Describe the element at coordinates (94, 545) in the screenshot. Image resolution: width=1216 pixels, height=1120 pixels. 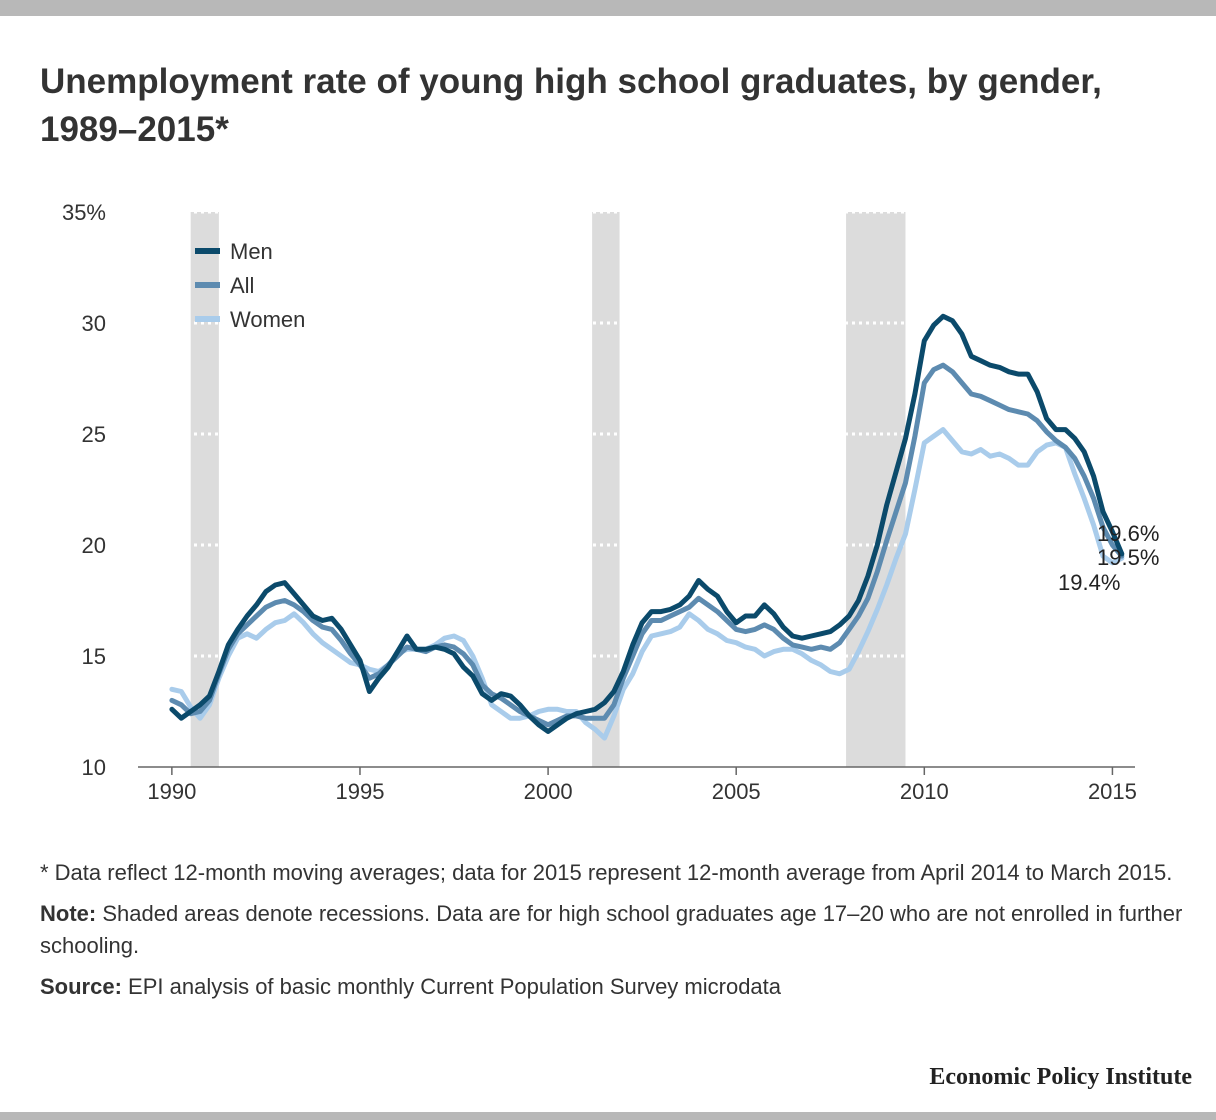
I see `y-tick-label: 20` at that location.